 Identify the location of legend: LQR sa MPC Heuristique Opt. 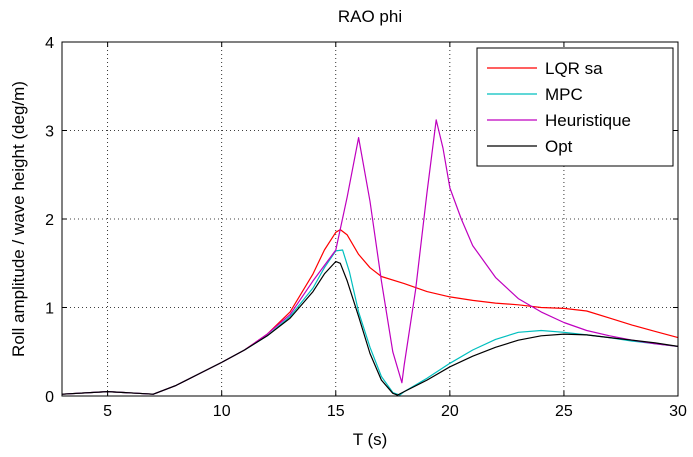
(575, 107).